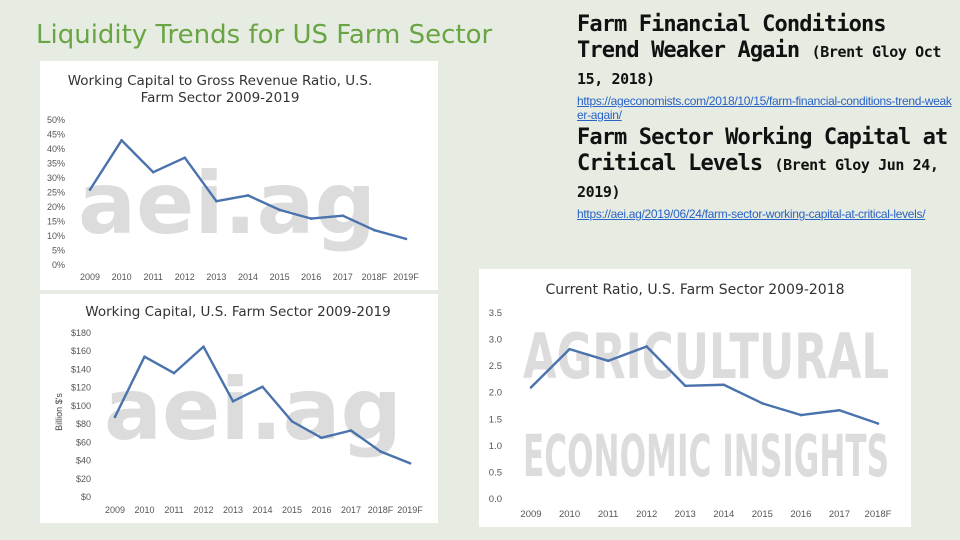  I want to click on current-ratio-y-tick-label: 3.0, so click(495, 340).